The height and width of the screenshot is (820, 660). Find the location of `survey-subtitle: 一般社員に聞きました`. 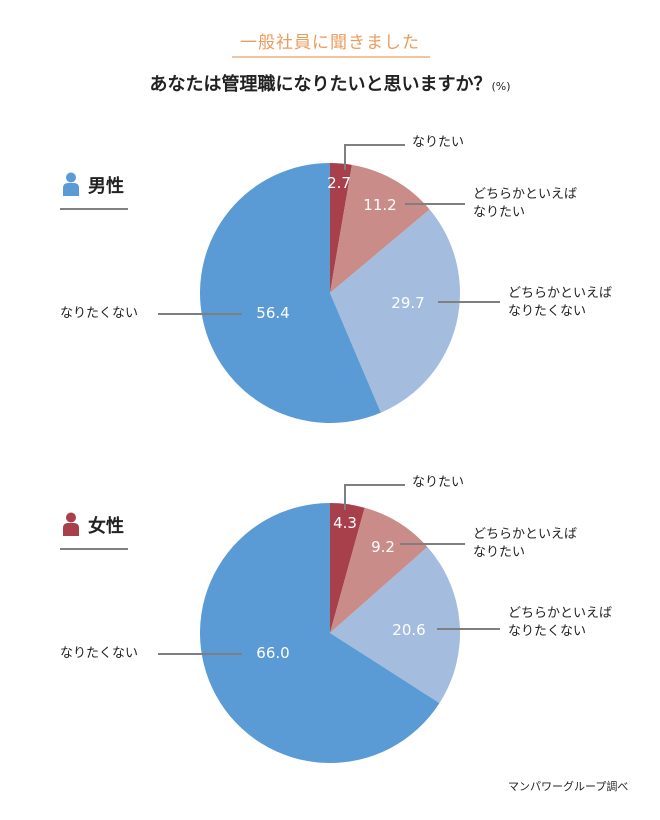

survey-subtitle: 一般社員に聞きました is located at coordinates (330, 43).